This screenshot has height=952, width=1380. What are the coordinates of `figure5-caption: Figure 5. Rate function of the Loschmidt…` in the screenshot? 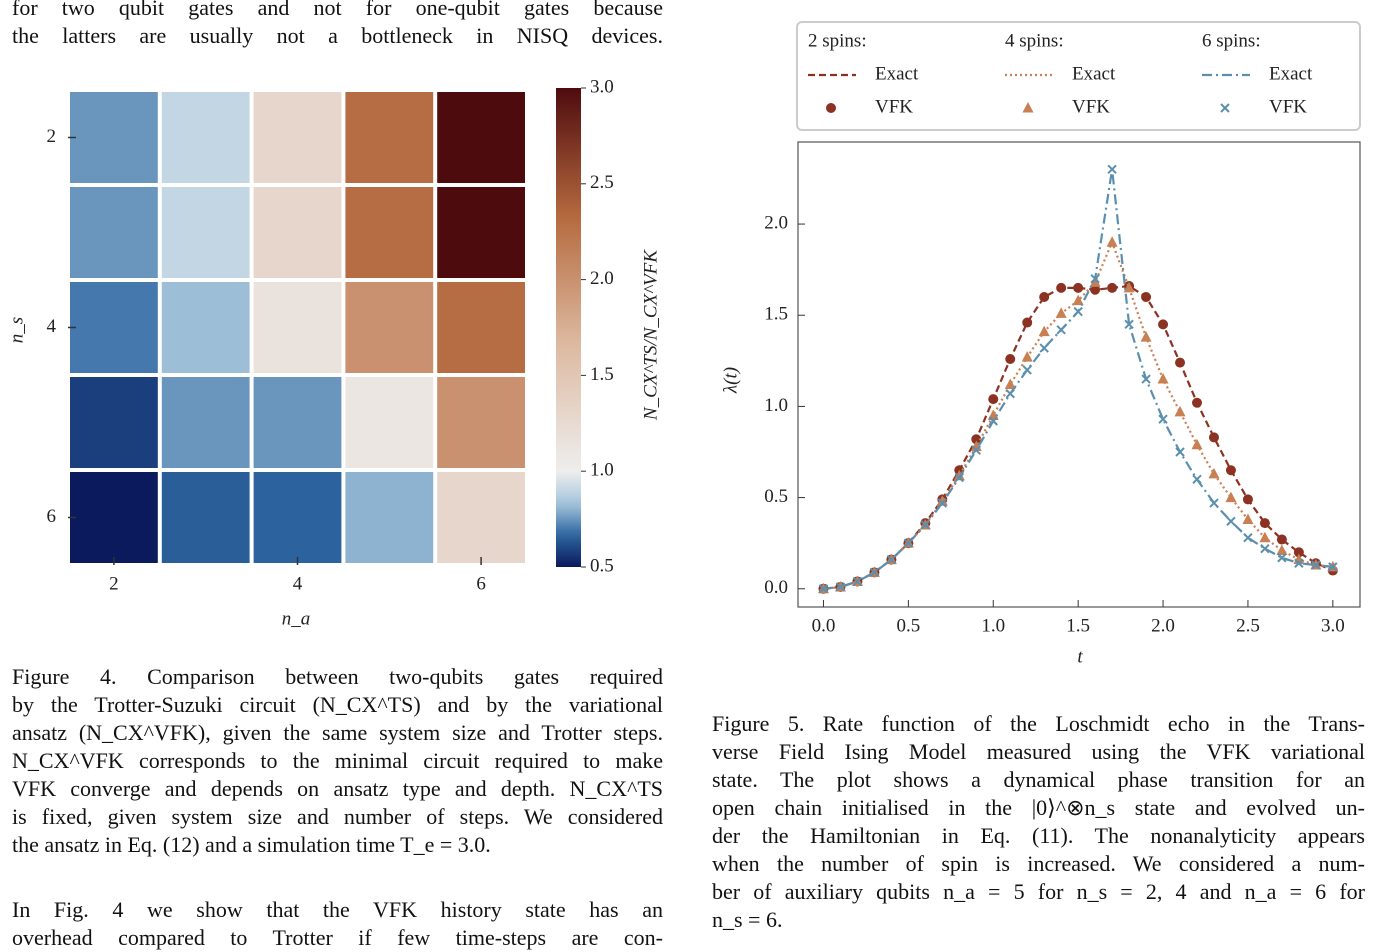 It's located at (1038, 822).